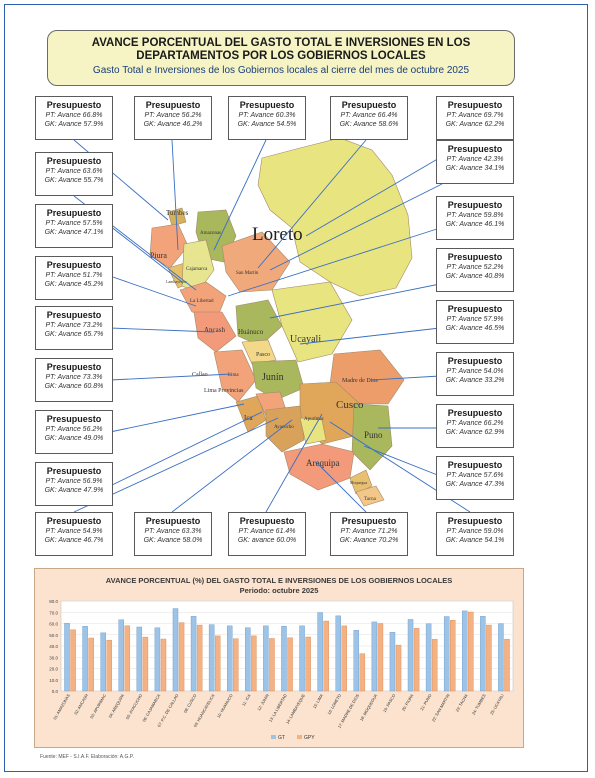  What do you see at coordinates (259, 323) in the screenshot?
I see `region-huanuco` at bounding box center [259, 323].